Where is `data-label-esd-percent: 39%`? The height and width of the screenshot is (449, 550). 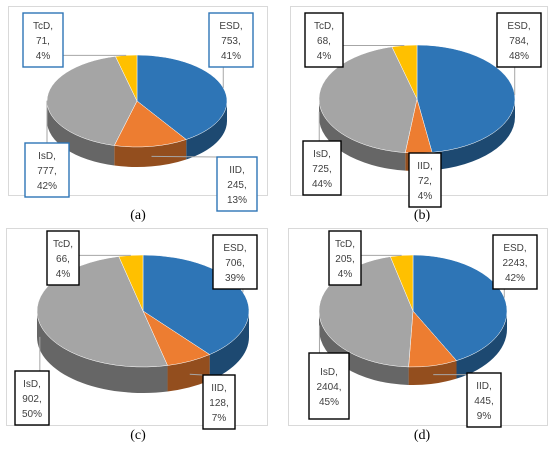 data-label-esd-percent: 39% is located at coordinates (235, 278).